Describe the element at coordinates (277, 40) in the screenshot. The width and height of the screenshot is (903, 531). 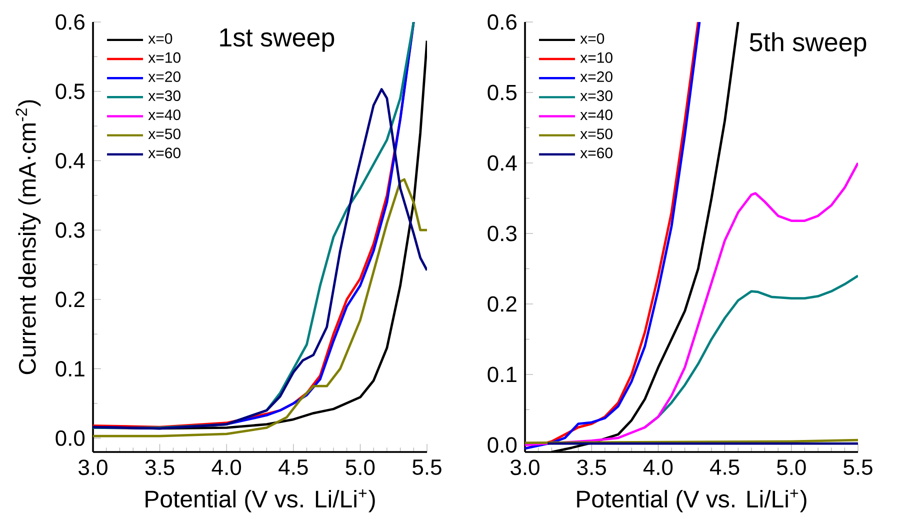
I see `chart-title: 1st sweep` at that location.